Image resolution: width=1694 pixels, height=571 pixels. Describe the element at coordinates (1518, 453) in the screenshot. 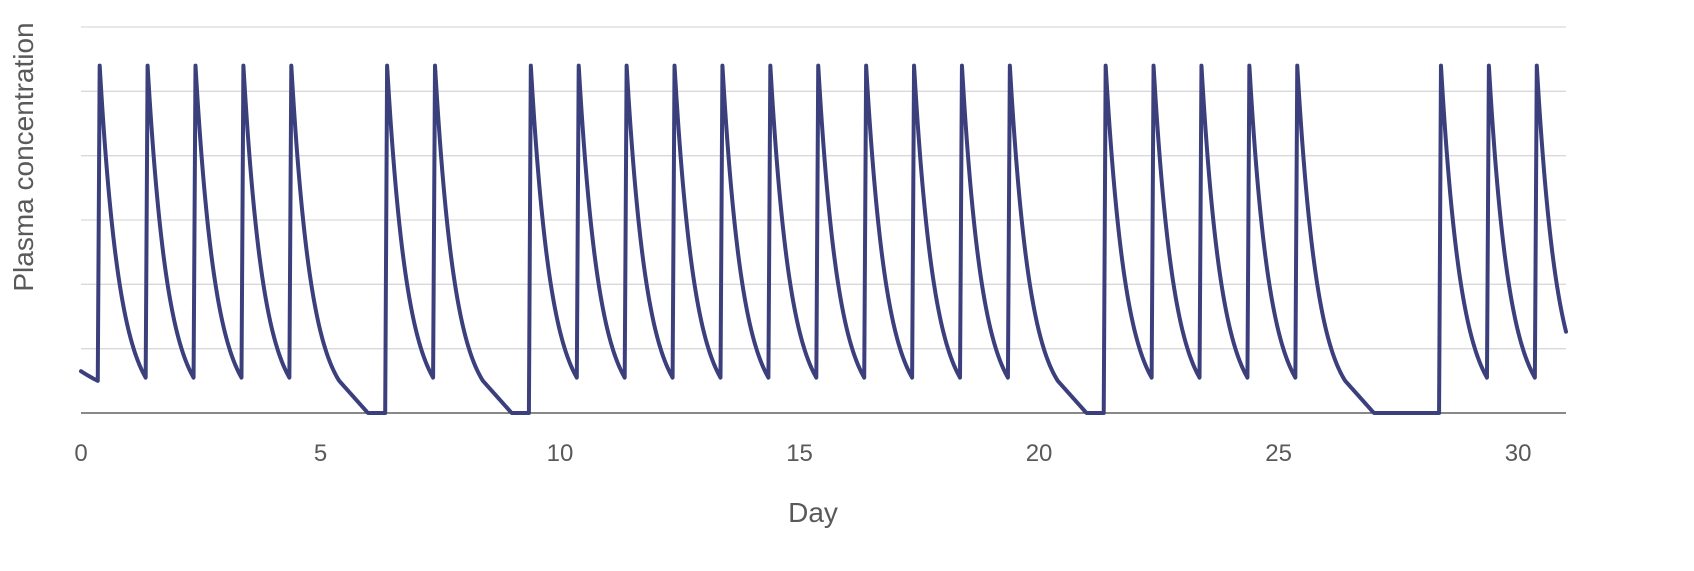

I see `x-tick-label-30: 30` at that location.